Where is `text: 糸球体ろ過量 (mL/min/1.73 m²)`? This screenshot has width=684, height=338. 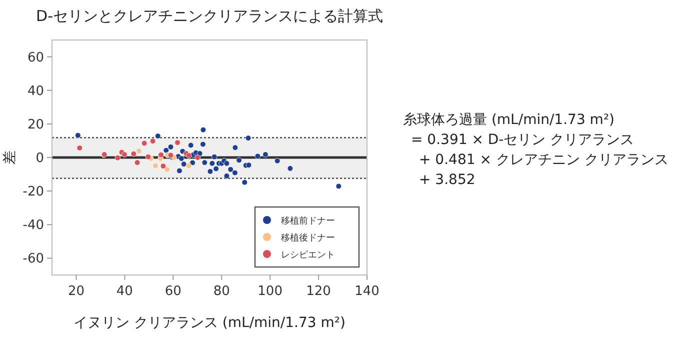
text: 糸球体ろ過量 (mL/min/1.73 m²) is located at coordinates (509, 120).